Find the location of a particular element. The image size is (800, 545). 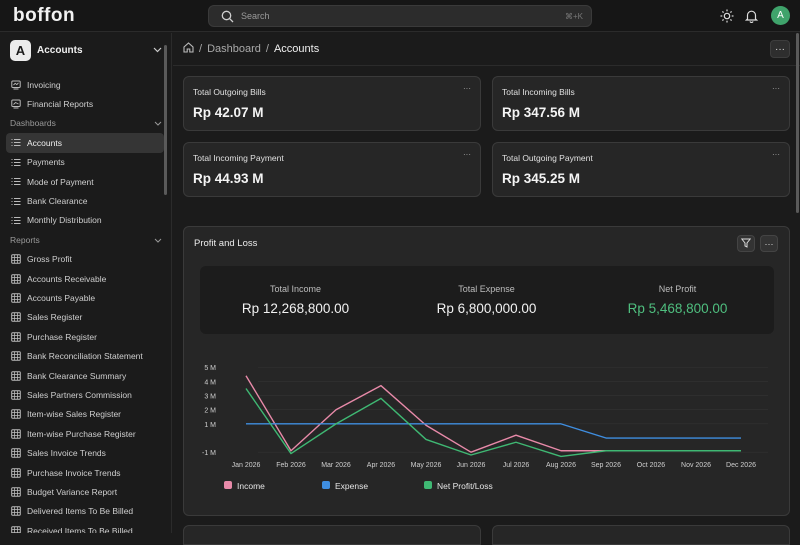

sidebar-item-mode-of-payment: Mode of Payment is located at coordinates (85, 181).